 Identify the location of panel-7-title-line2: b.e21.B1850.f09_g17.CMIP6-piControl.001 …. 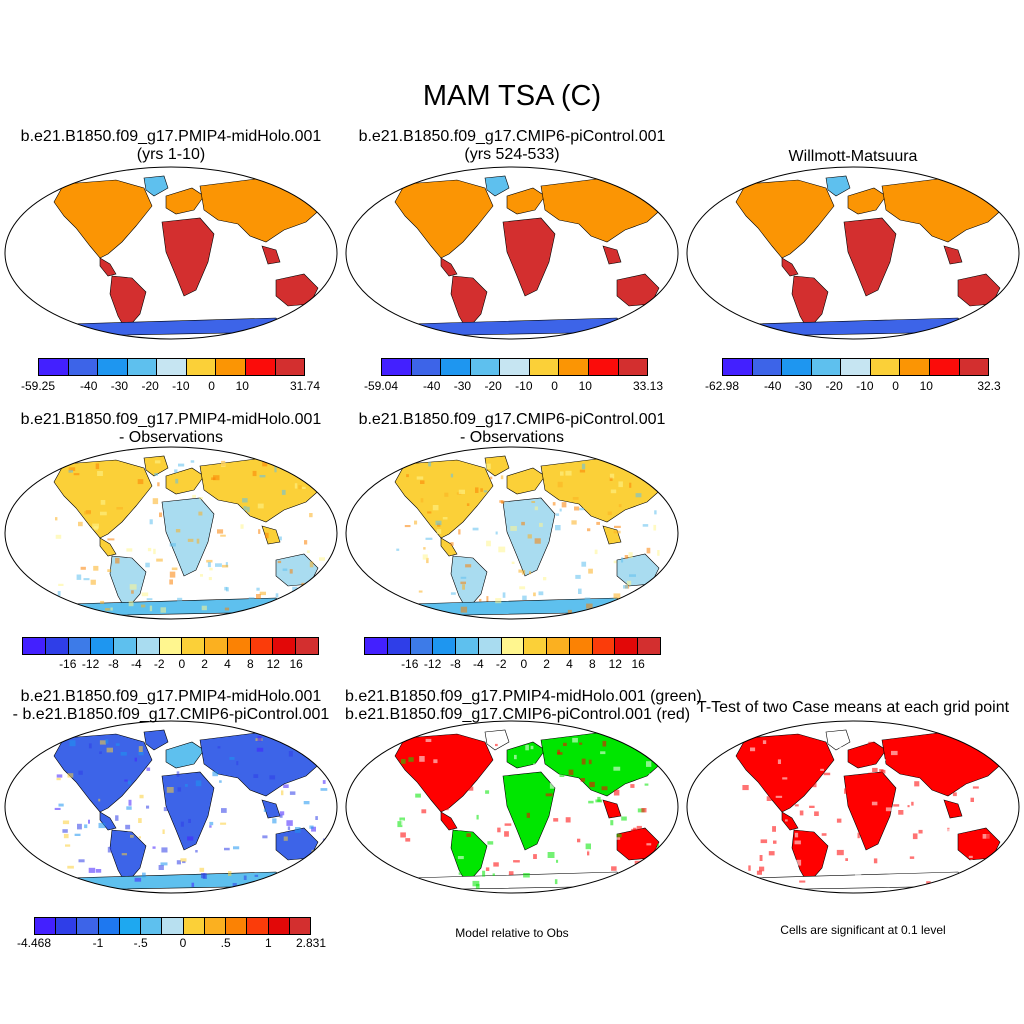
(518, 714).